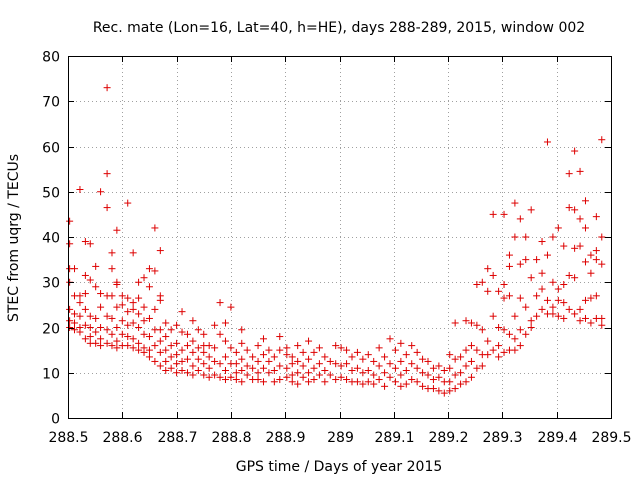 The width and height of the screenshot is (640, 480). What do you see at coordinates (122, 438) in the screenshot?
I see `x-tick-label: 288.6` at bounding box center [122, 438].